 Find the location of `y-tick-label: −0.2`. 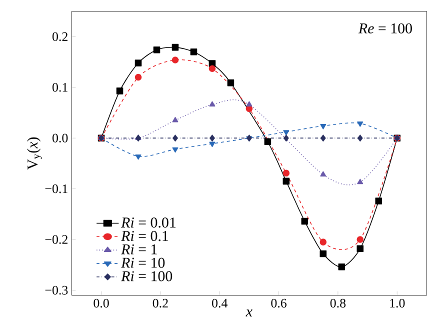

y-tick-label: −0.2 is located at coordinates (56, 239).